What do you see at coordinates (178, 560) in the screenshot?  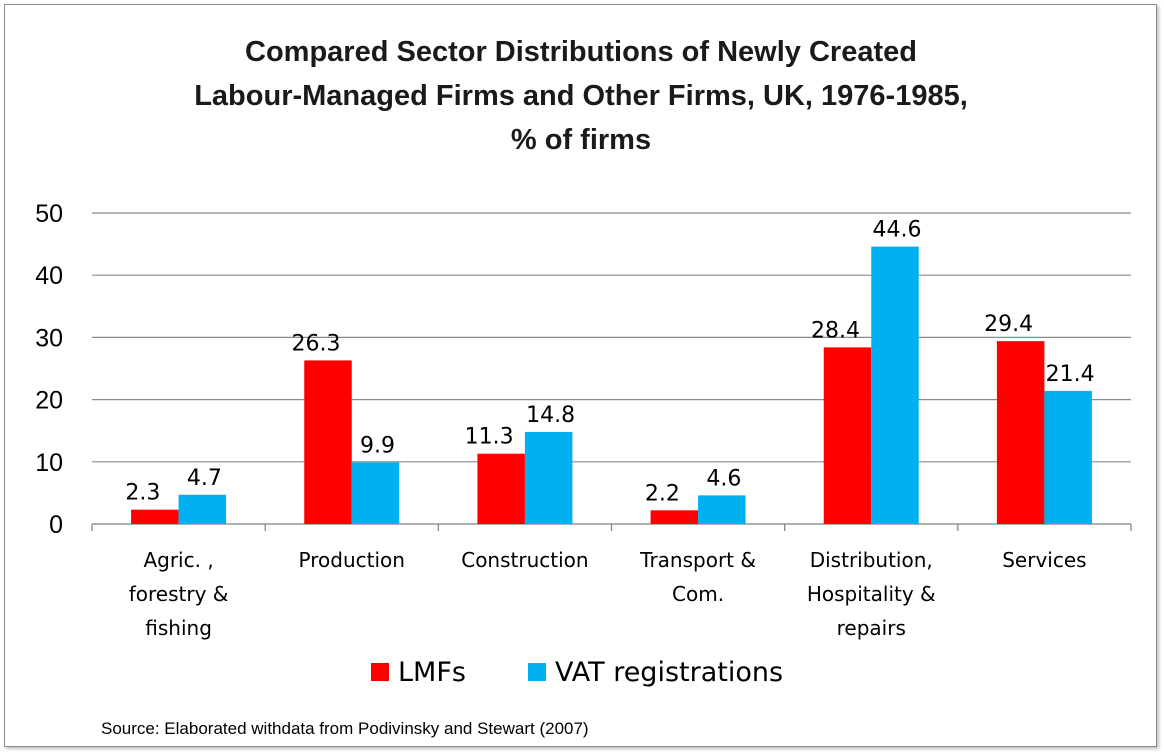 I see `x-category-label: Agric. ,` at bounding box center [178, 560].